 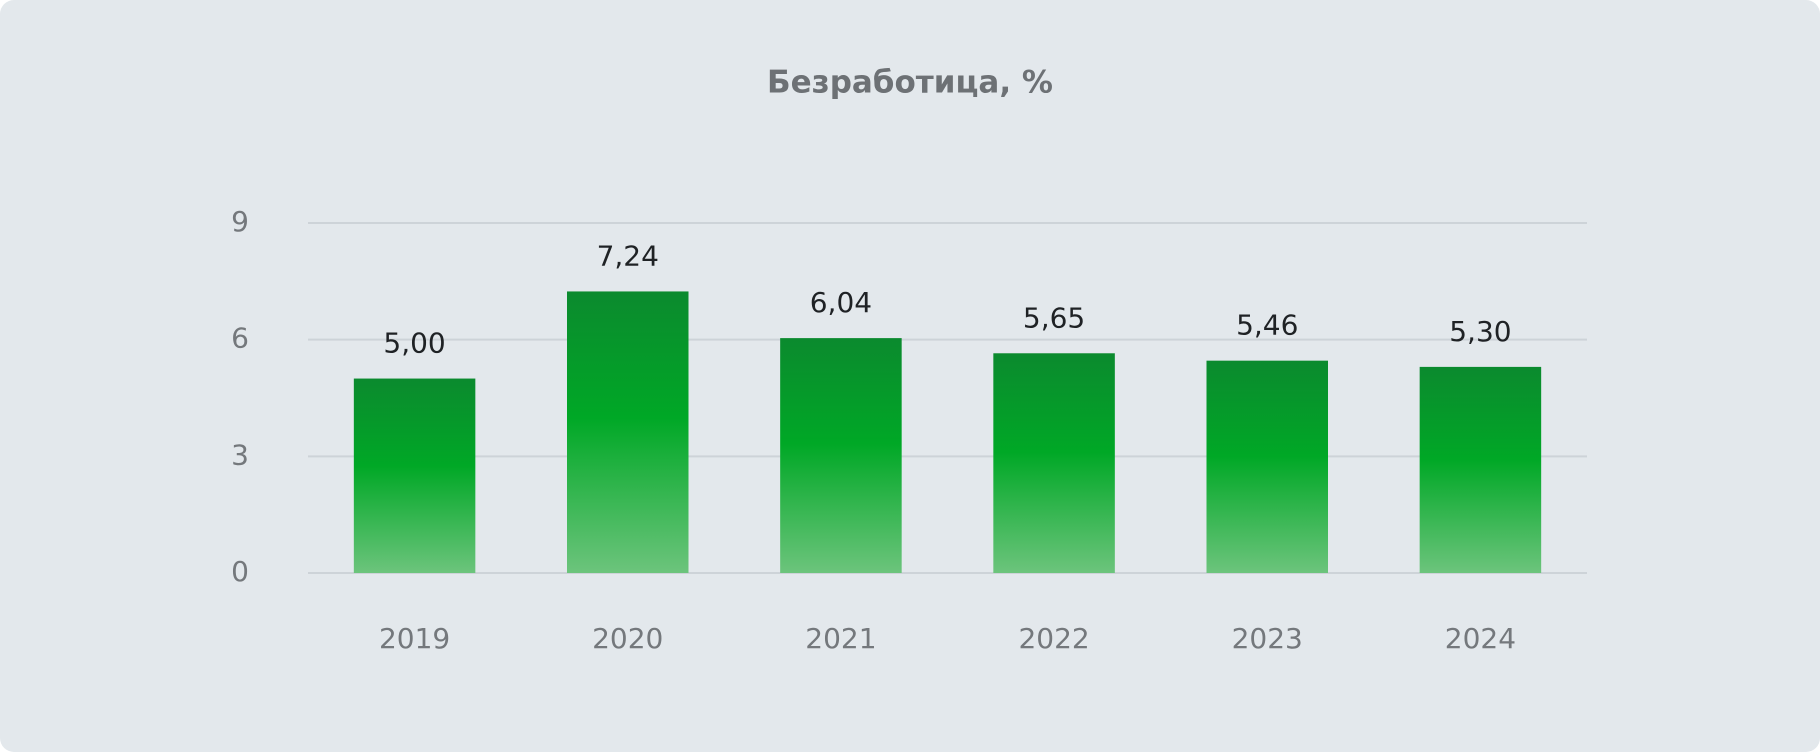 What do you see at coordinates (1267, 638) in the screenshot?
I see `x-tick-label: 2023` at bounding box center [1267, 638].